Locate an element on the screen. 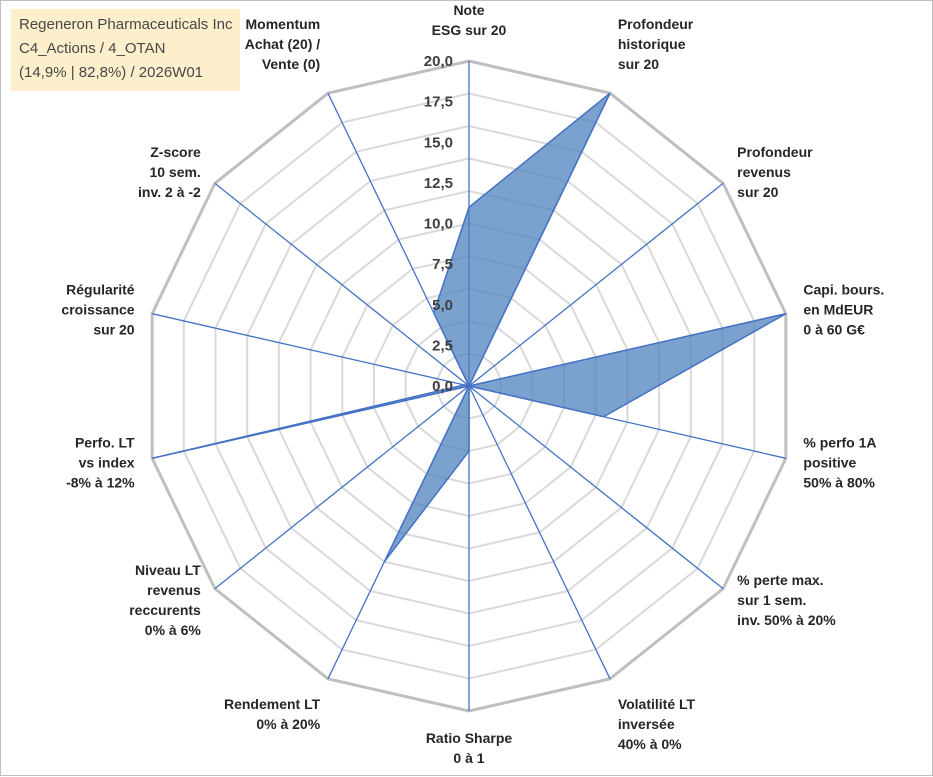 This screenshot has height=777, width=933. tick-label: 10,0 is located at coordinates (438, 224).